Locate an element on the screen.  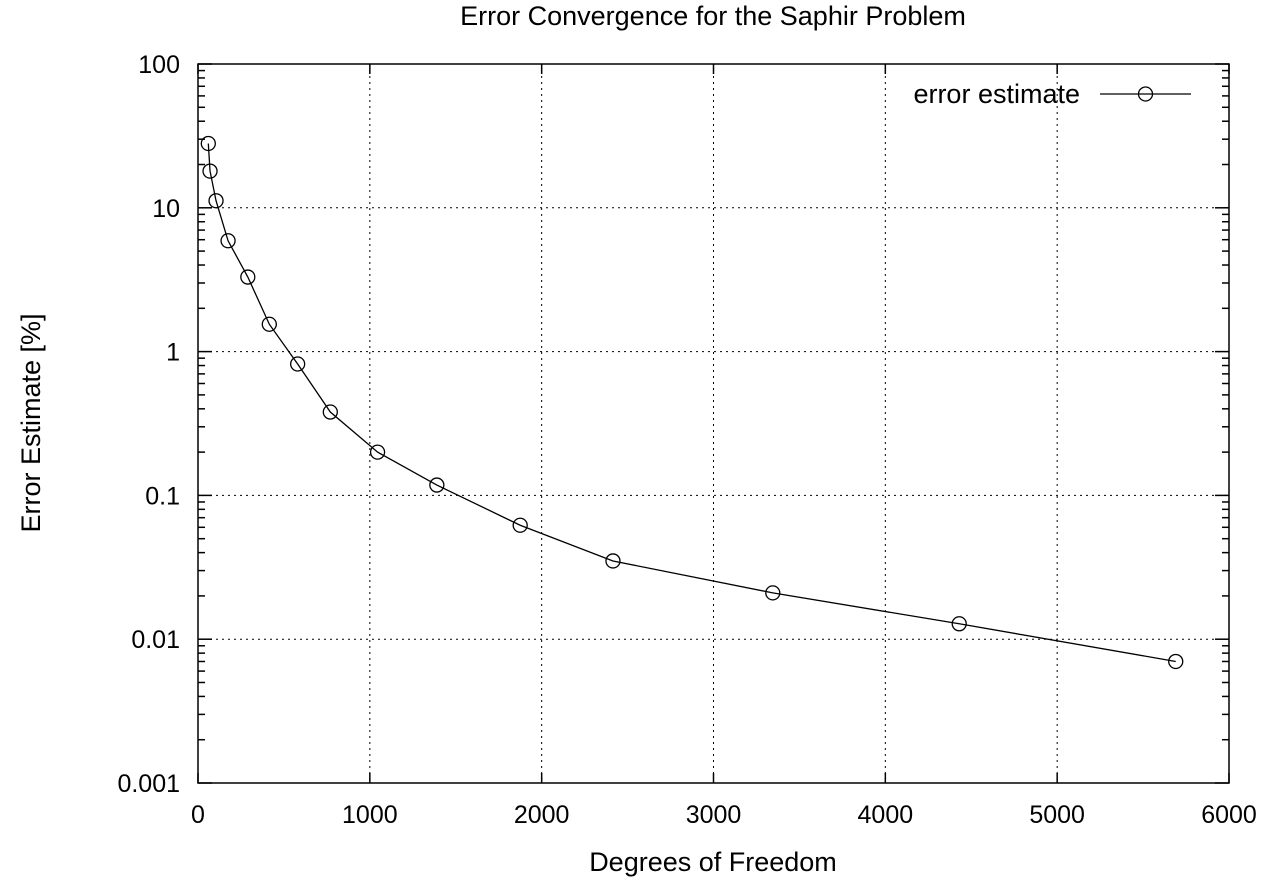
x-tick-label: 1000 is located at coordinates (370, 815).